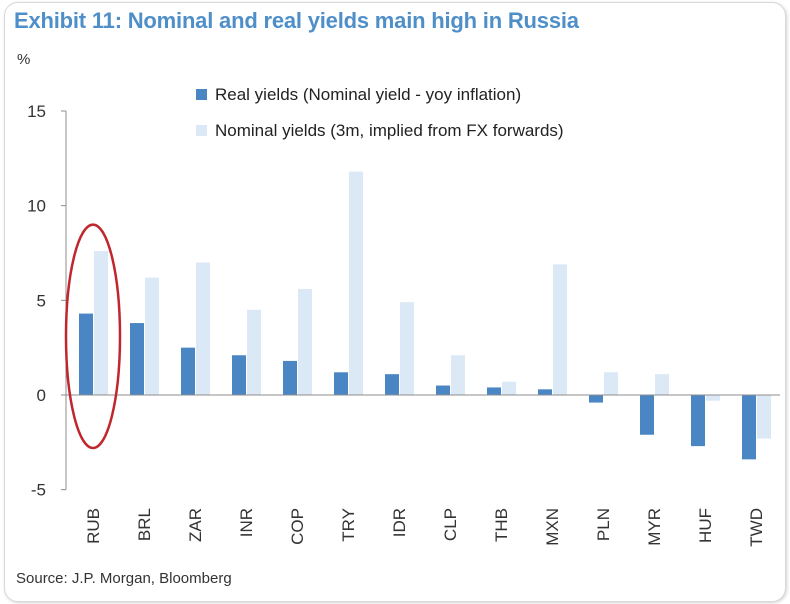 The image size is (790, 604). I want to click on real-yield-bar-cop, so click(290, 377).